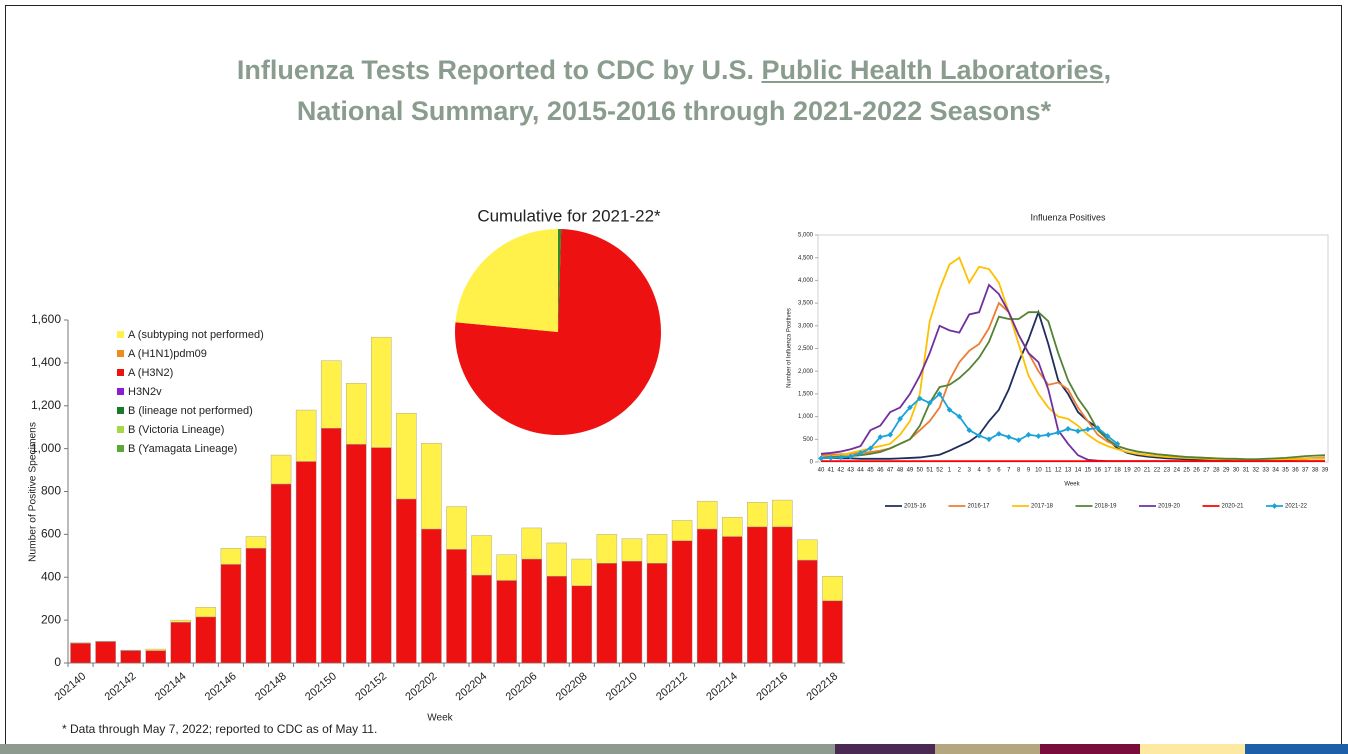  I want to click on y-tick-label: 500, so click(808, 440).